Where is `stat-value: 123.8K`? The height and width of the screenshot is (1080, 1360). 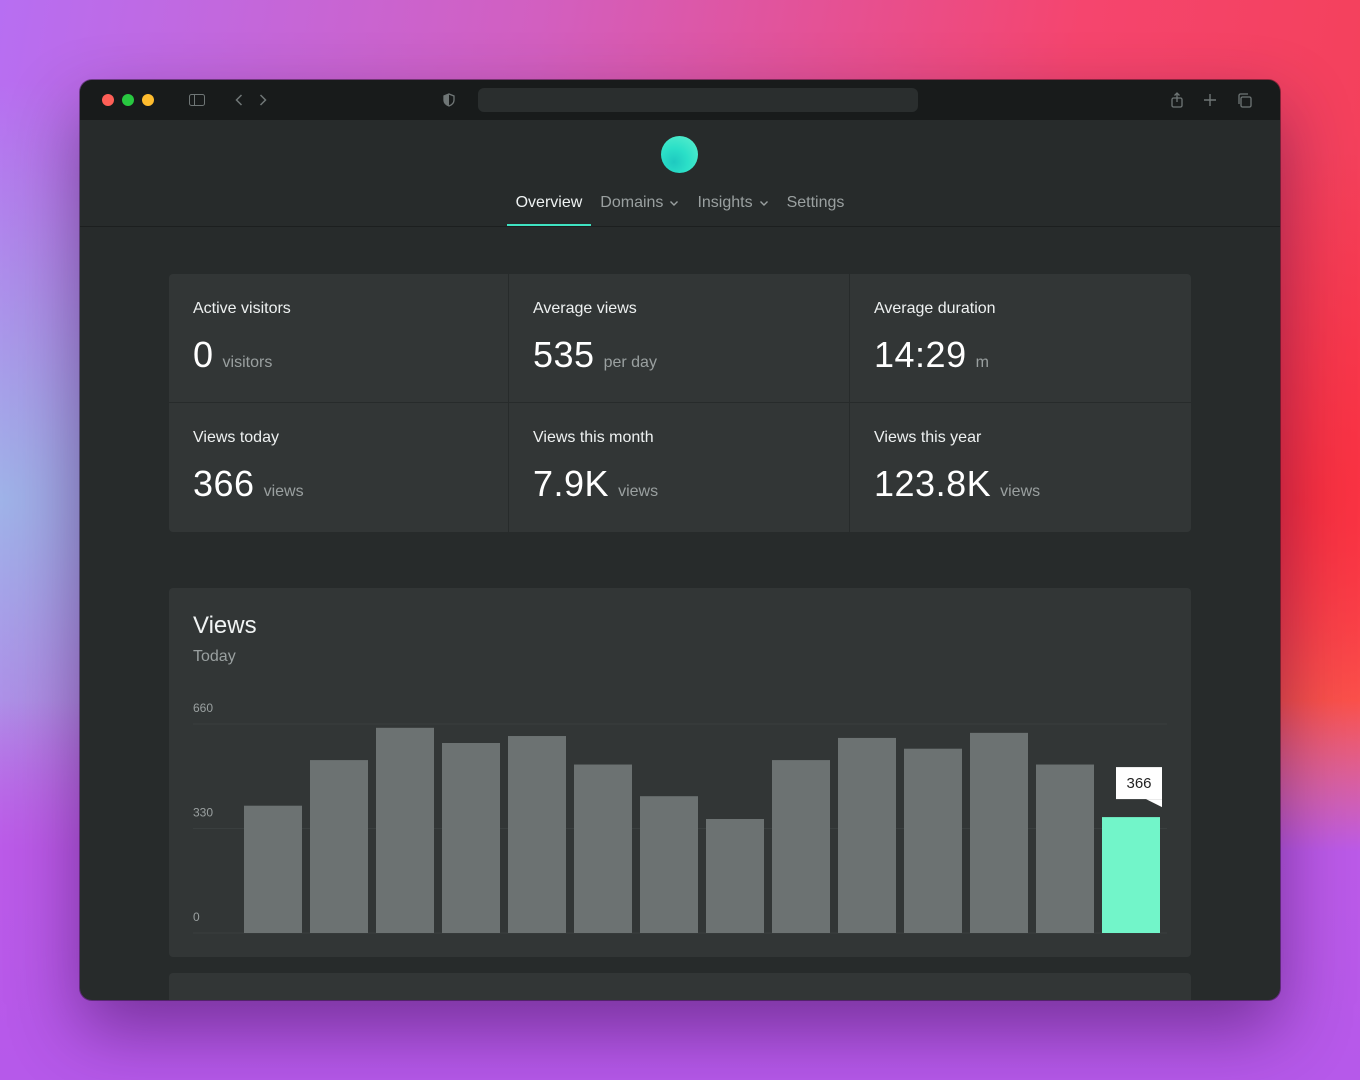 stat-value: 123.8K is located at coordinates (933, 483).